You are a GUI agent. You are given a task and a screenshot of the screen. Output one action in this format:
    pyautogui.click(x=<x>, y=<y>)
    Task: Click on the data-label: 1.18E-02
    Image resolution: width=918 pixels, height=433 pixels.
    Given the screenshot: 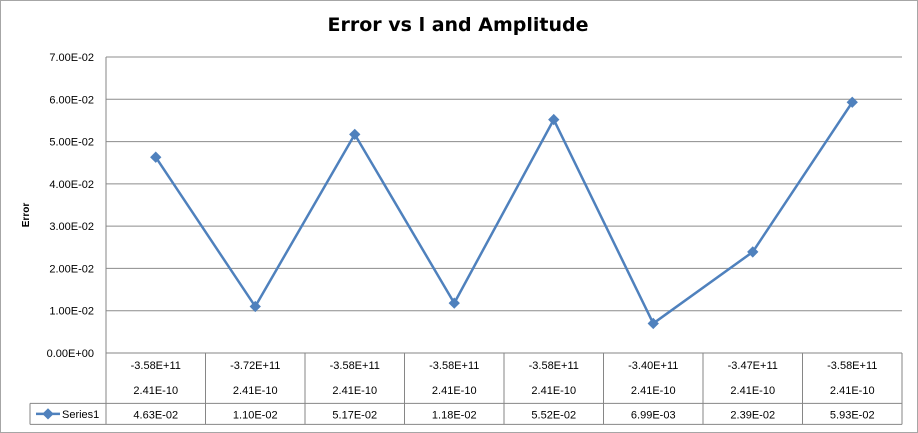 What is the action you would take?
    pyautogui.click(x=454, y=415)
    